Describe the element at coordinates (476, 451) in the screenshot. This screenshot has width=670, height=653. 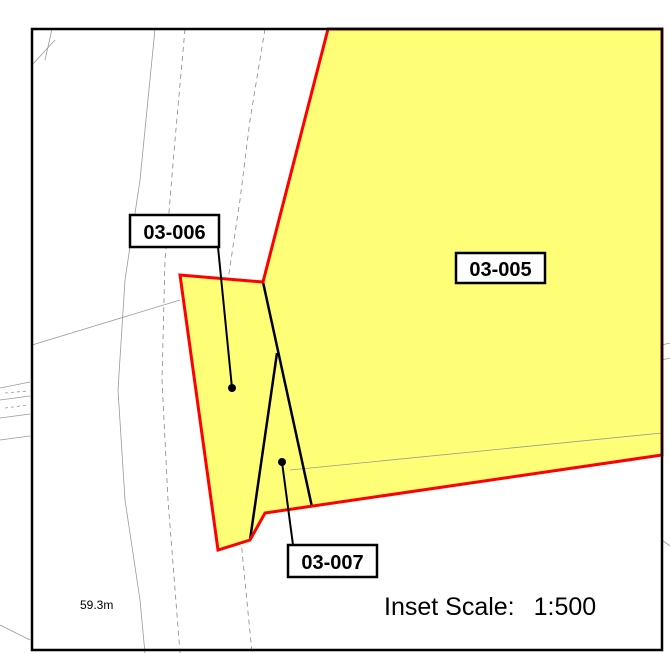
I see `internal-line` at that location.